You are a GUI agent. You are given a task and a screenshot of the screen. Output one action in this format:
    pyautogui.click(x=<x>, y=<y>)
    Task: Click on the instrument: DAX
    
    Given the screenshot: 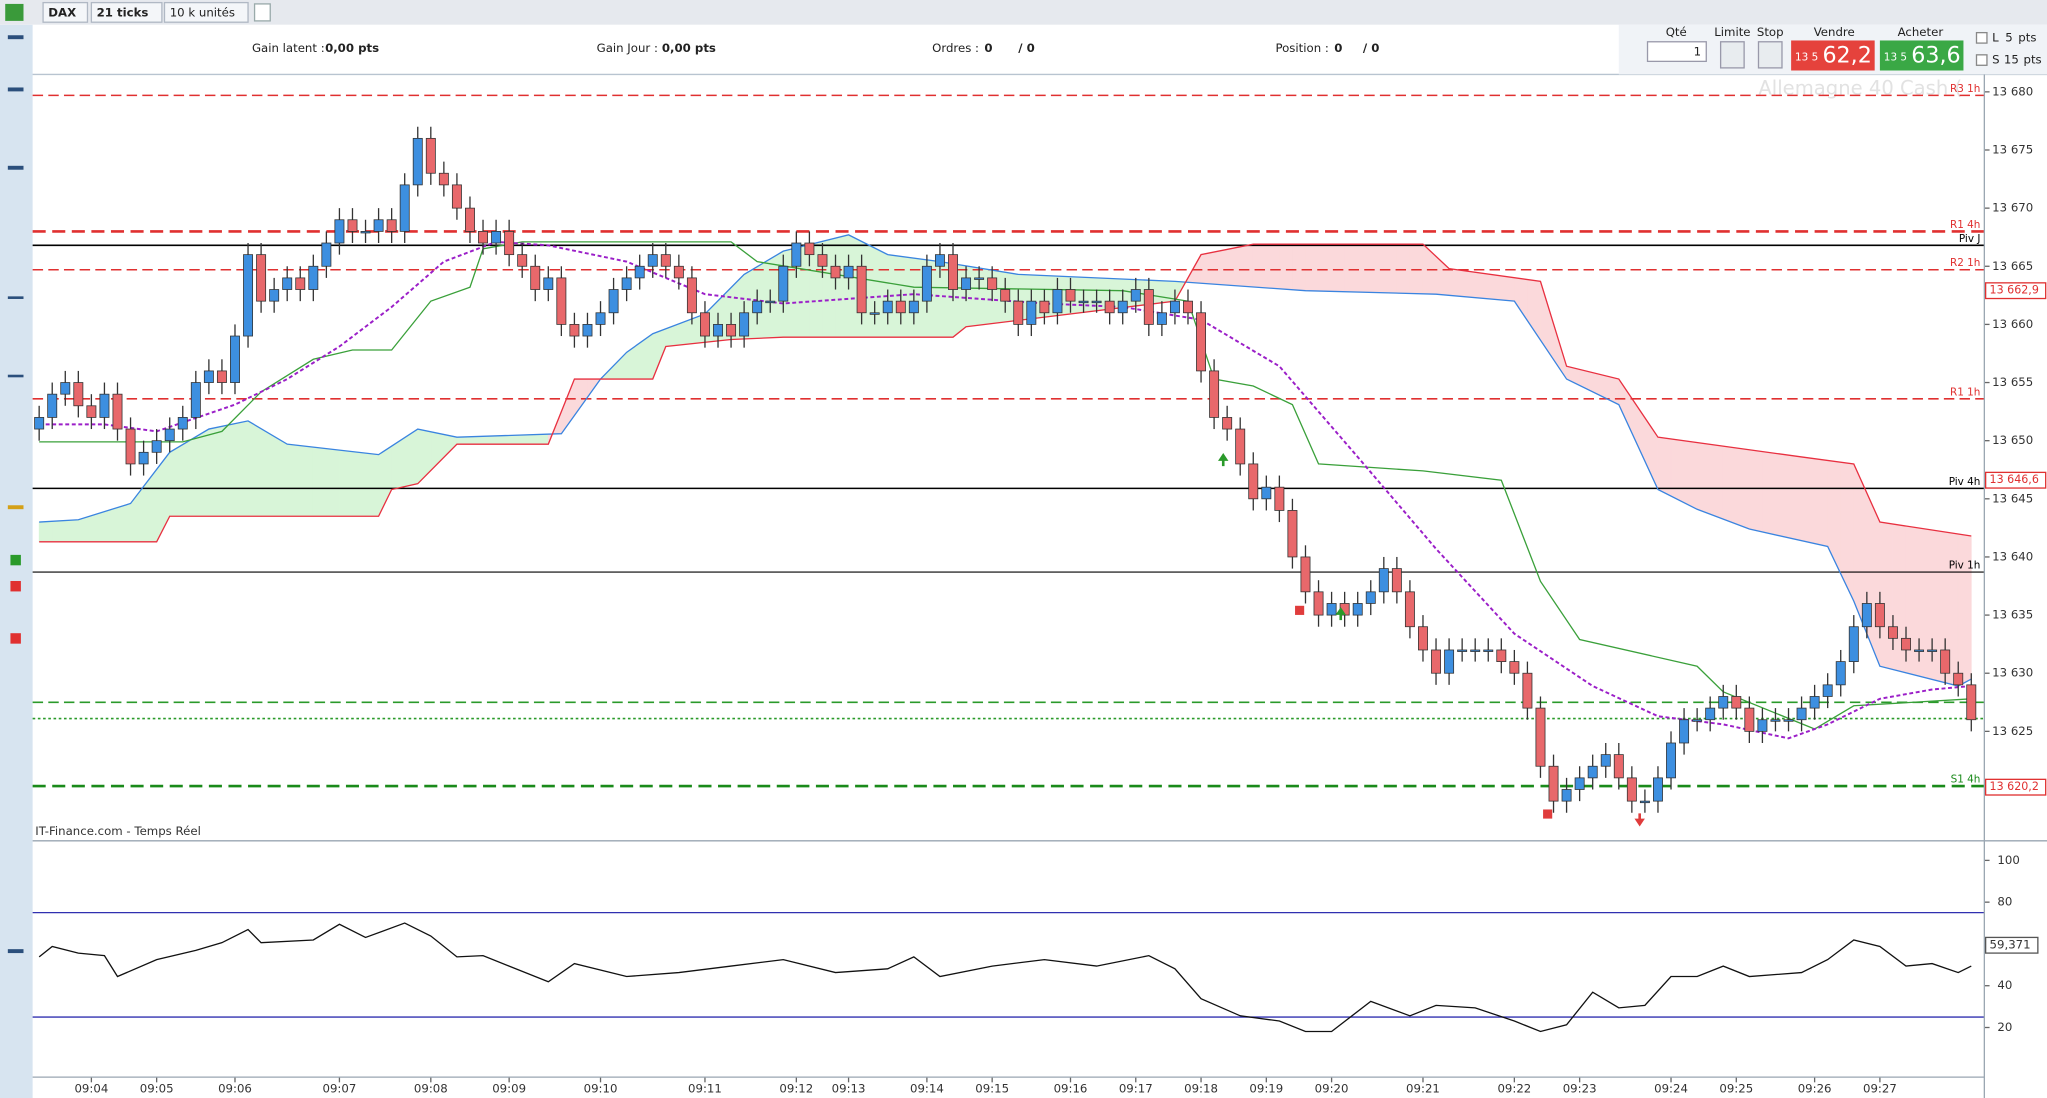 What is the action you would take?
    pyautogui.click(x=62, y=13)
    